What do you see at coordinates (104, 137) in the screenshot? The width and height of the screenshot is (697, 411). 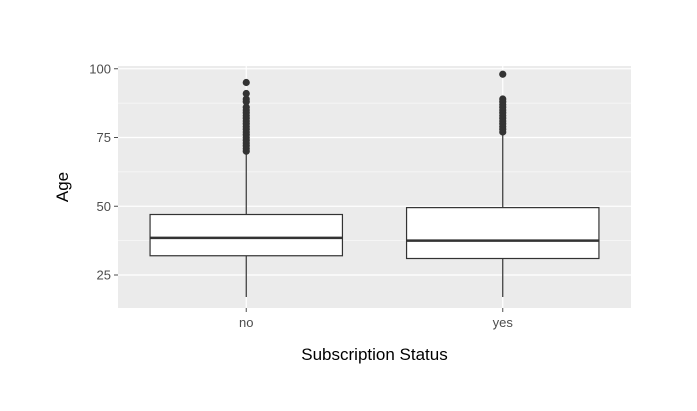 I see `y-tick-label: 75` at bounding box center [104, 137].